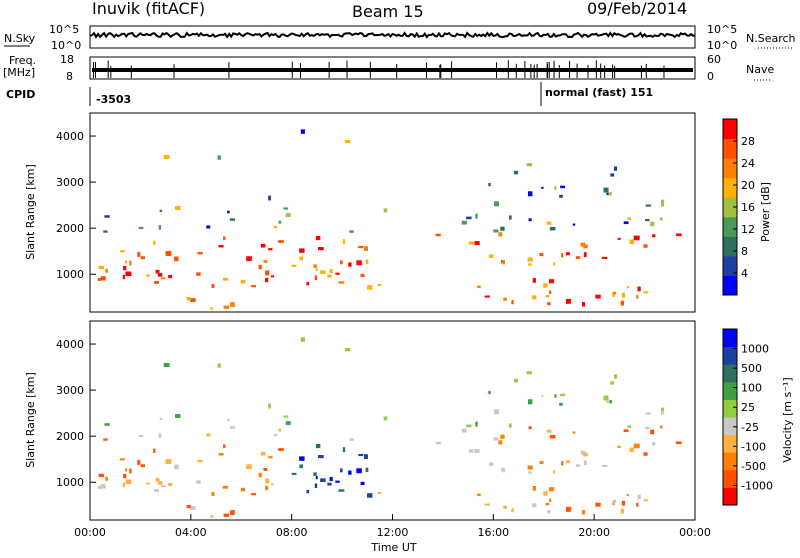 The width and height of the screenshot is (800, 558). What do you see at coordinates (64, 29) in the screenshot?
I see `nsky-tick-top: 10^5` at bounding box center [64, 29].